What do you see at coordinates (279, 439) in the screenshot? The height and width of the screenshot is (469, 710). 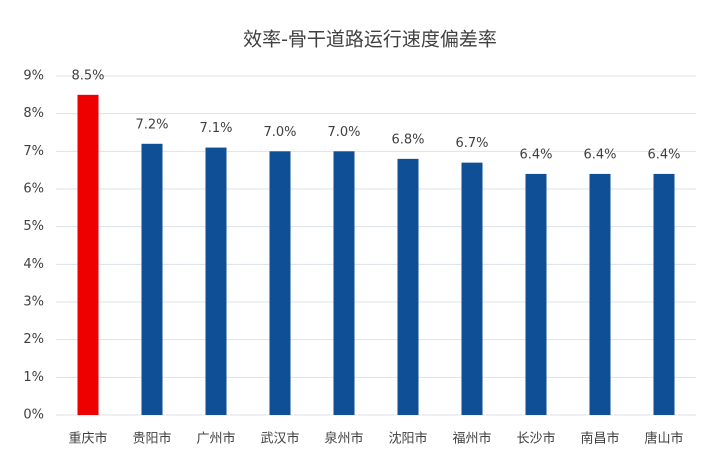 I see `x-tick-label: 武汉市` at bounding box center [279, 439].